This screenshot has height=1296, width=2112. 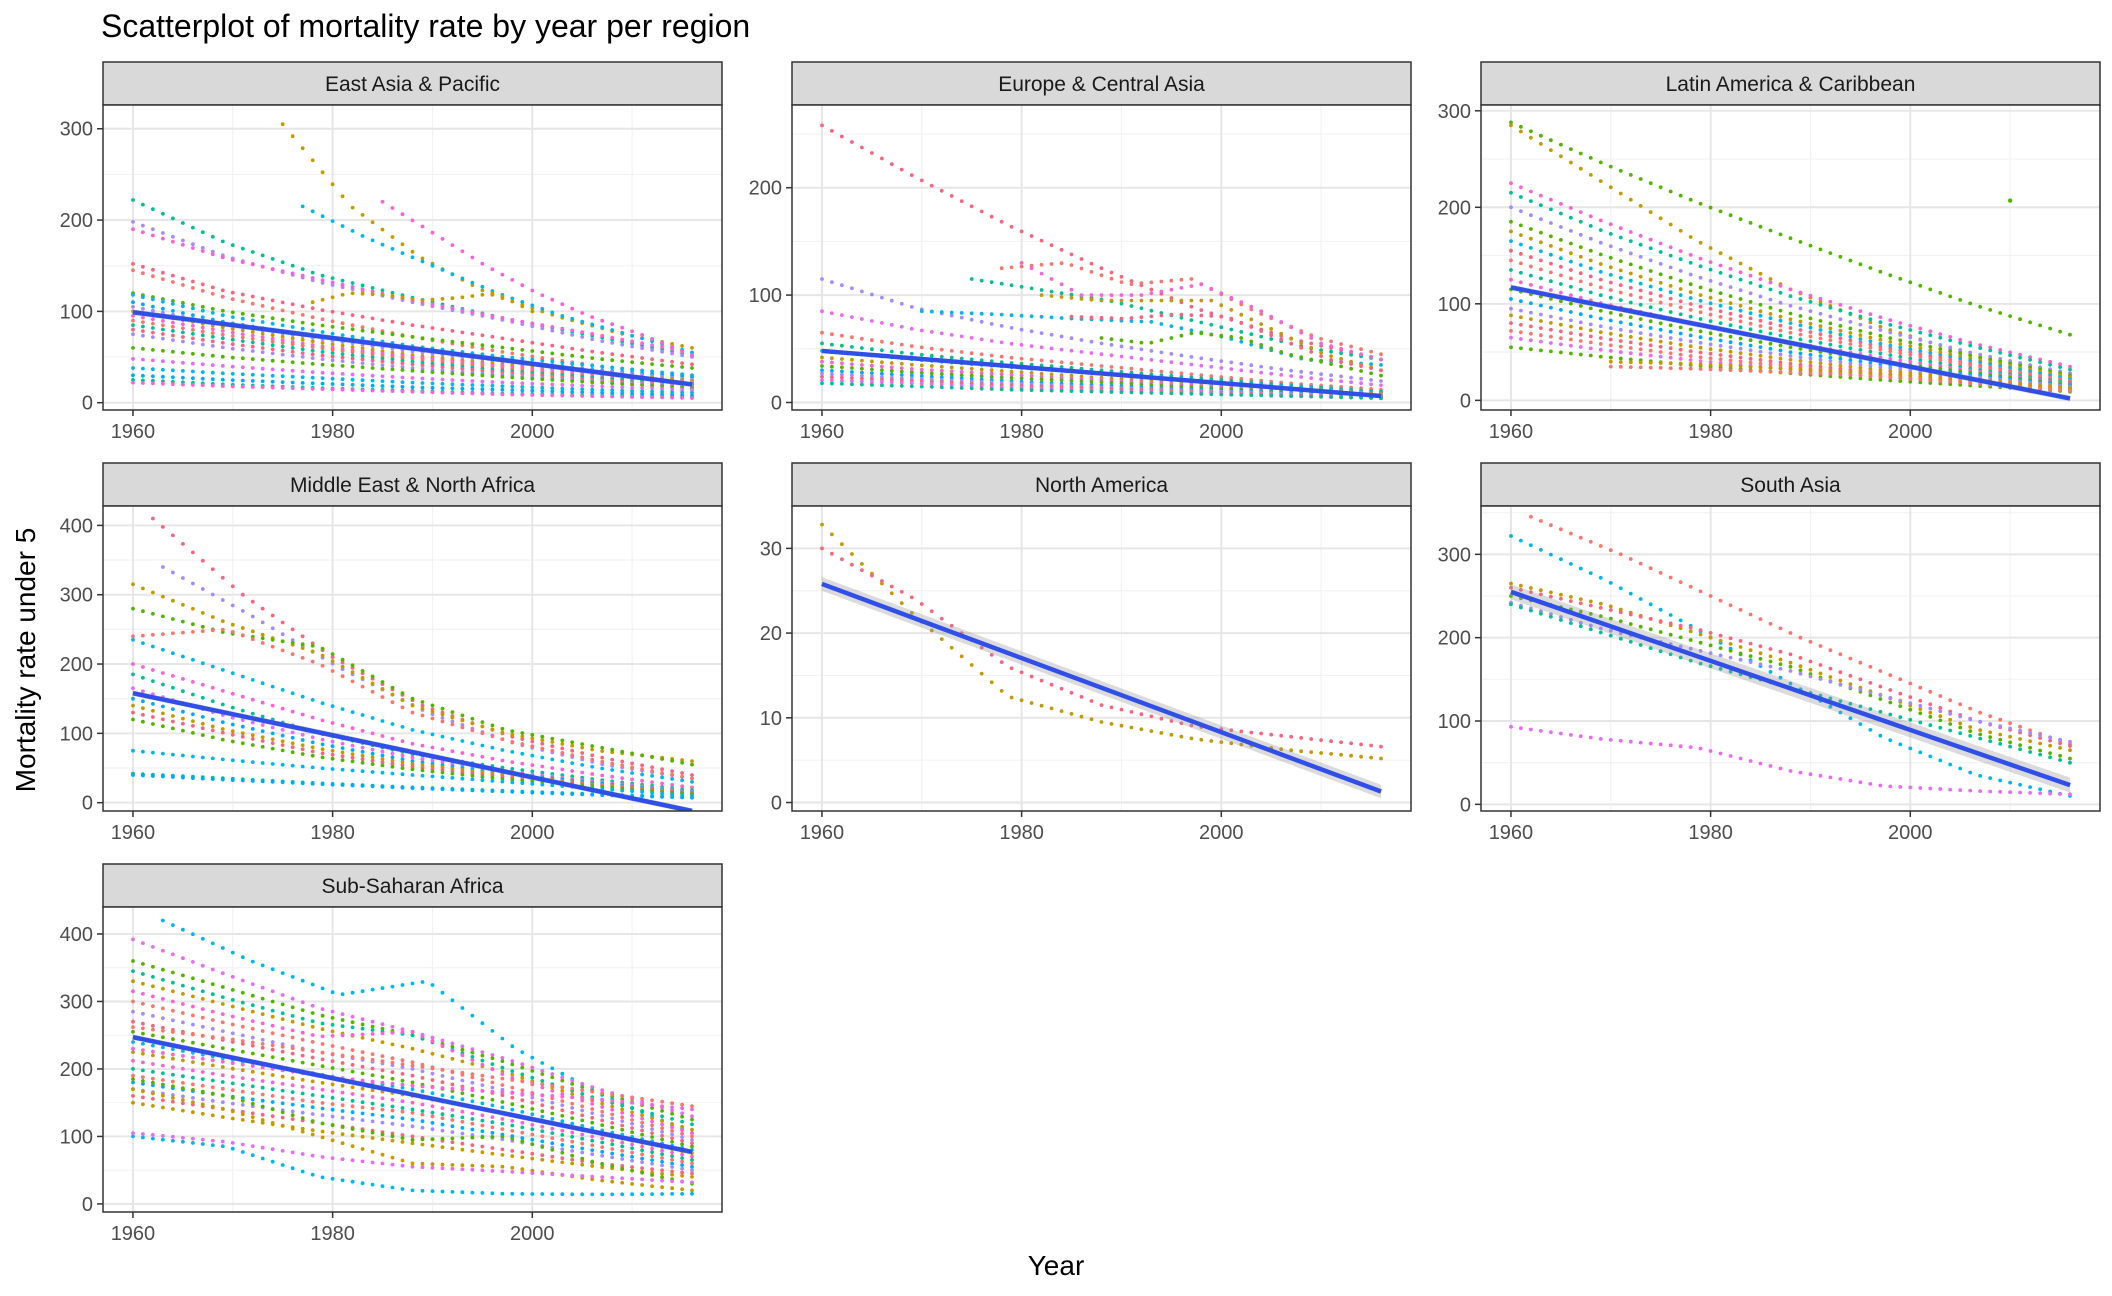 I want to click on facet-strip-label: Middle East & North Africa, so click(x=412, y=485).